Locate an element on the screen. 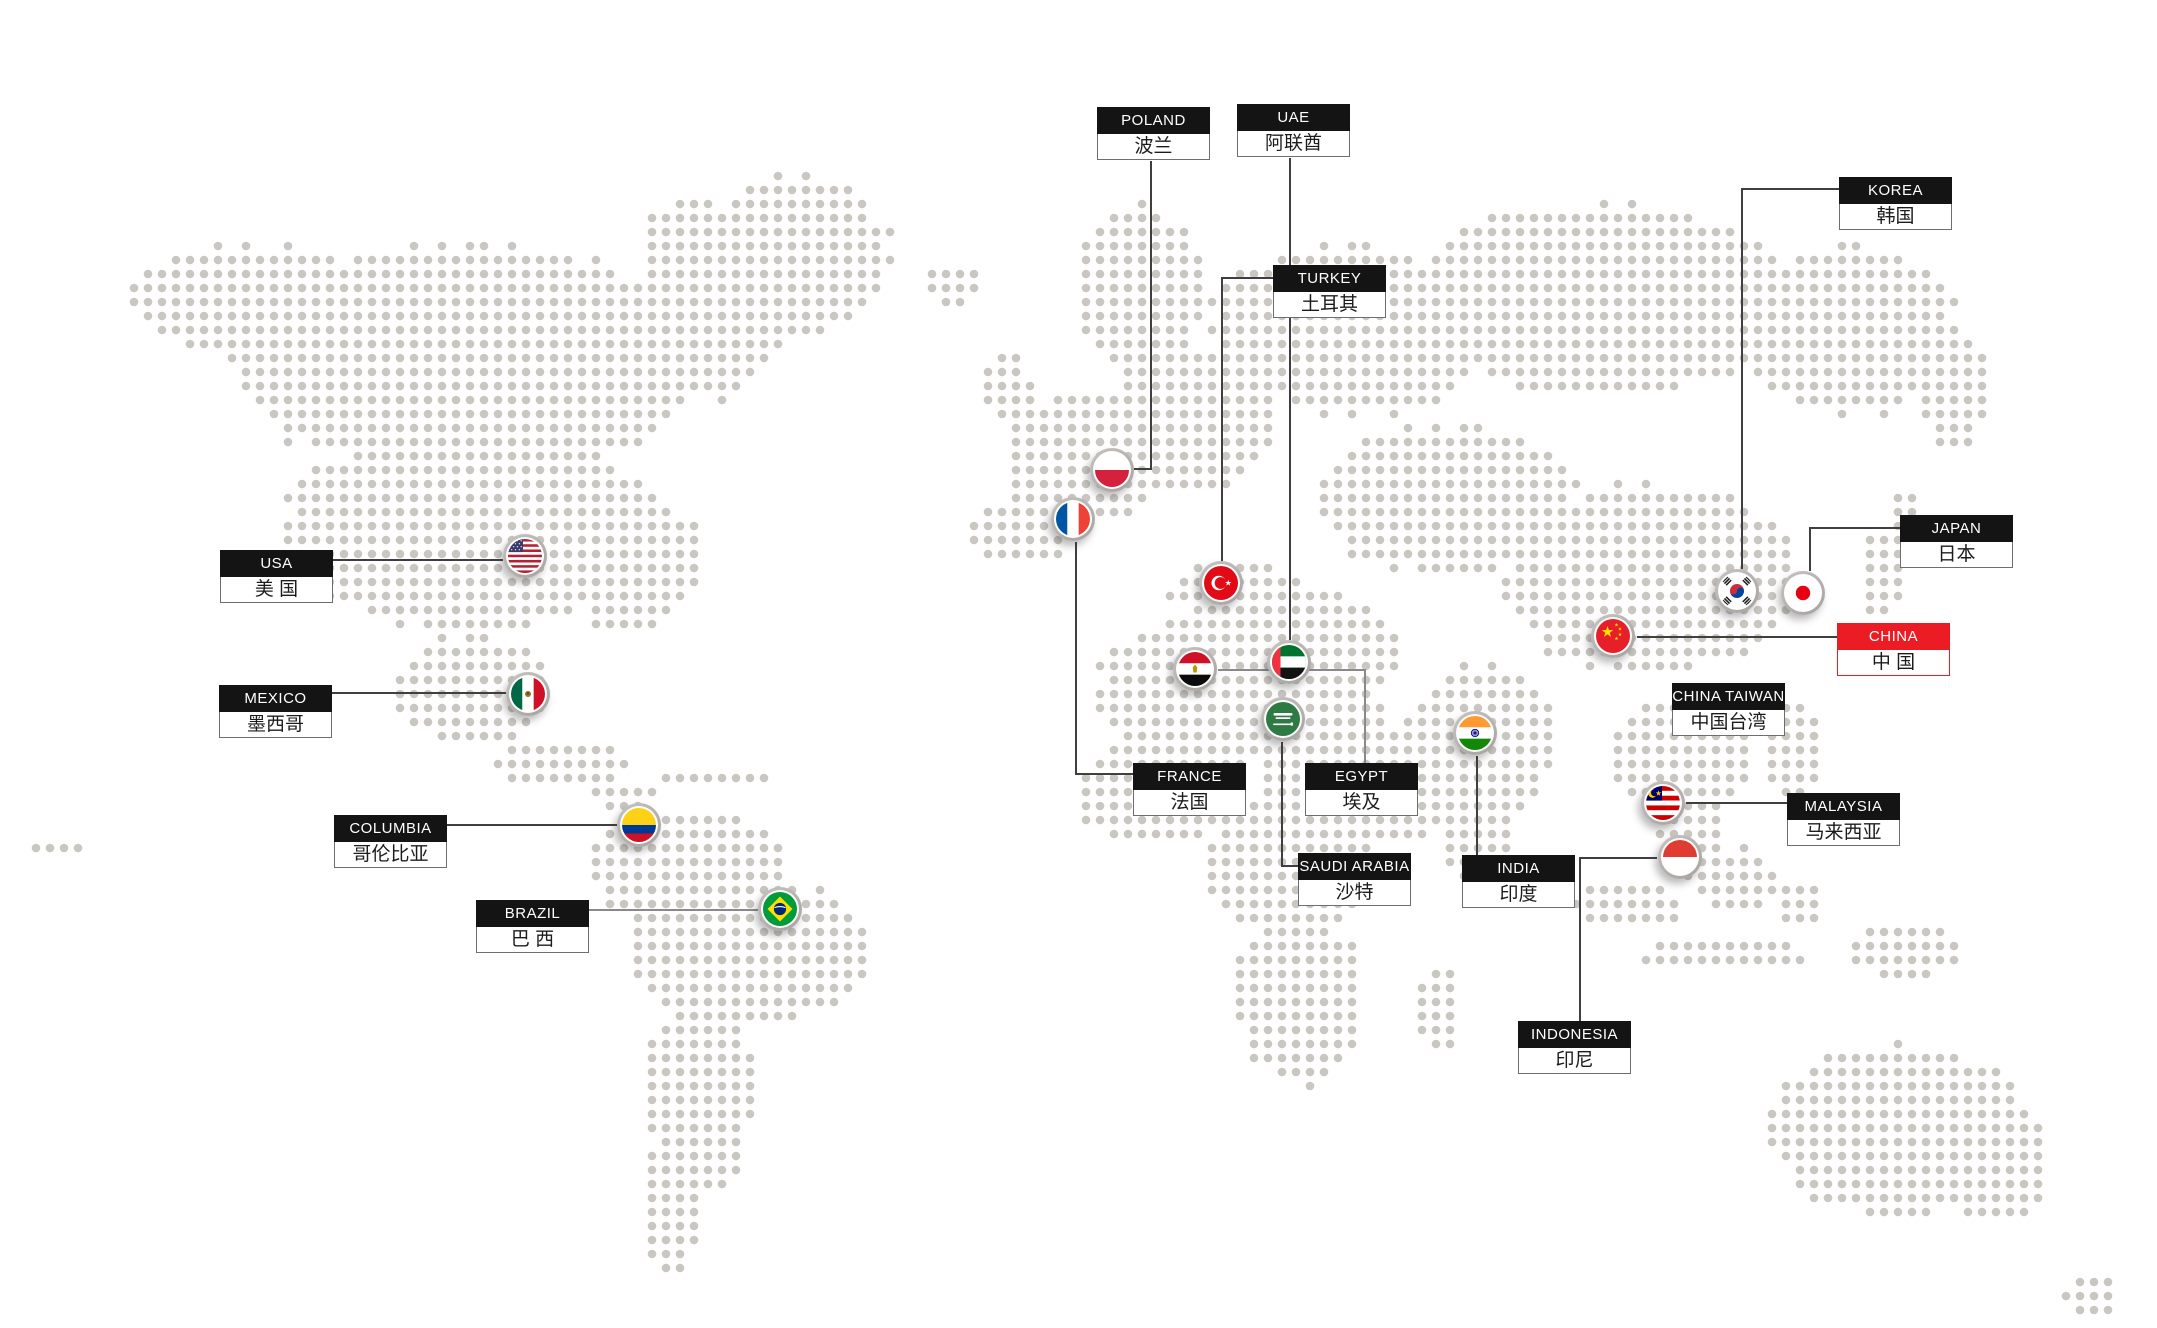 The image size is (2157, 1328). turkey-flag-icon is located at coordinates (1221, 583).